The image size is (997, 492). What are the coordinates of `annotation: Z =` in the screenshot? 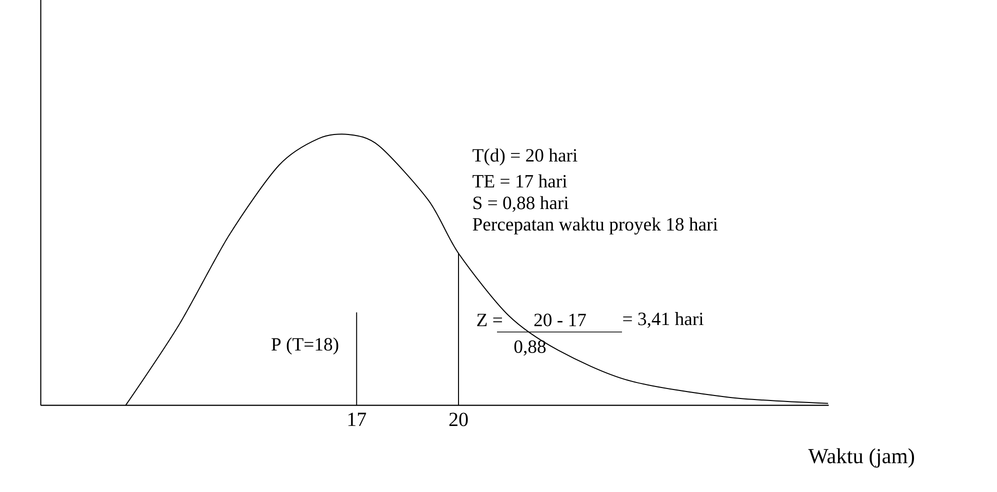 It's located at (489, 320).